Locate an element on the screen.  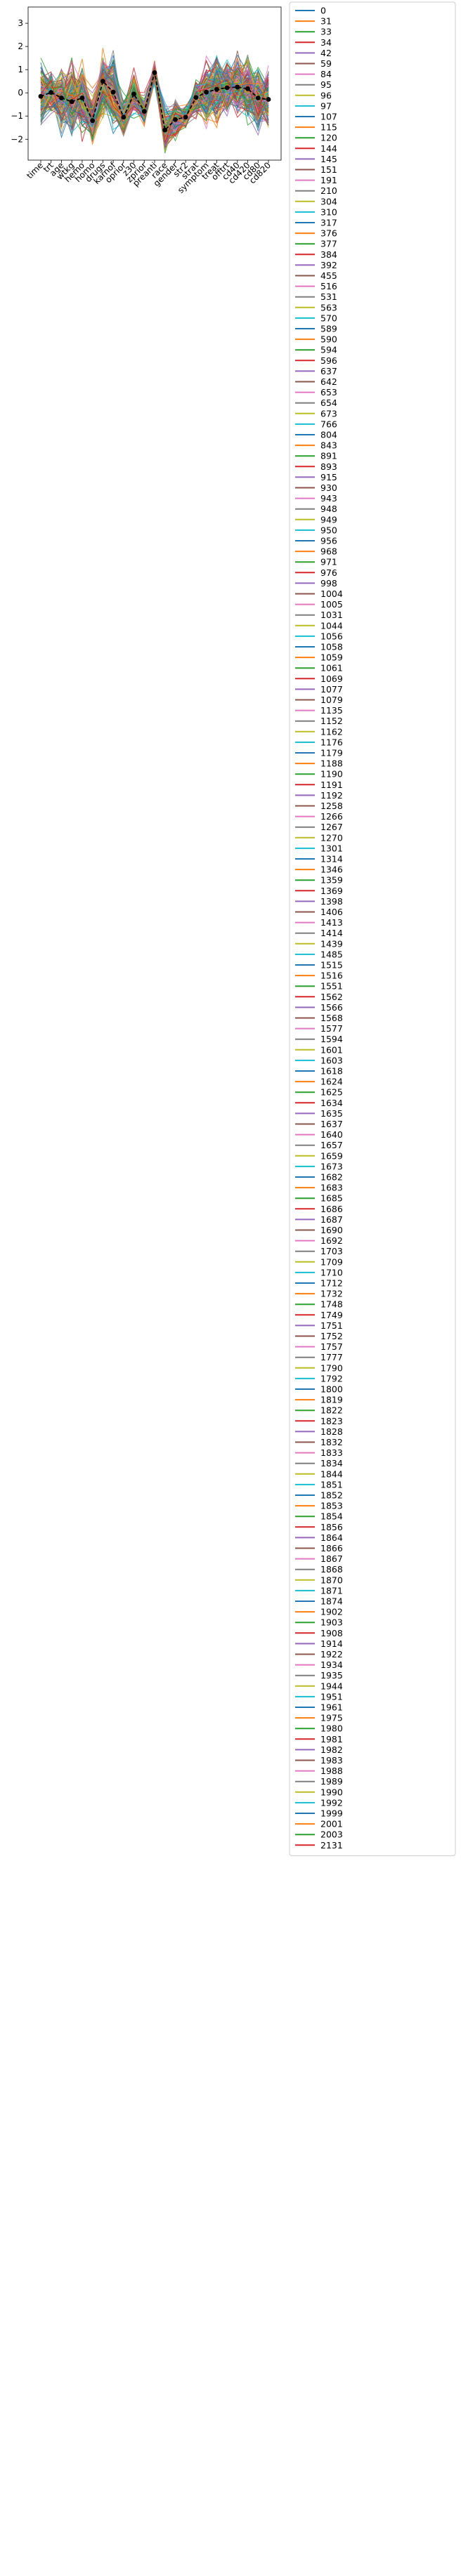
legend-entry-1935: 1935 is located at coordinates (331, 1676).